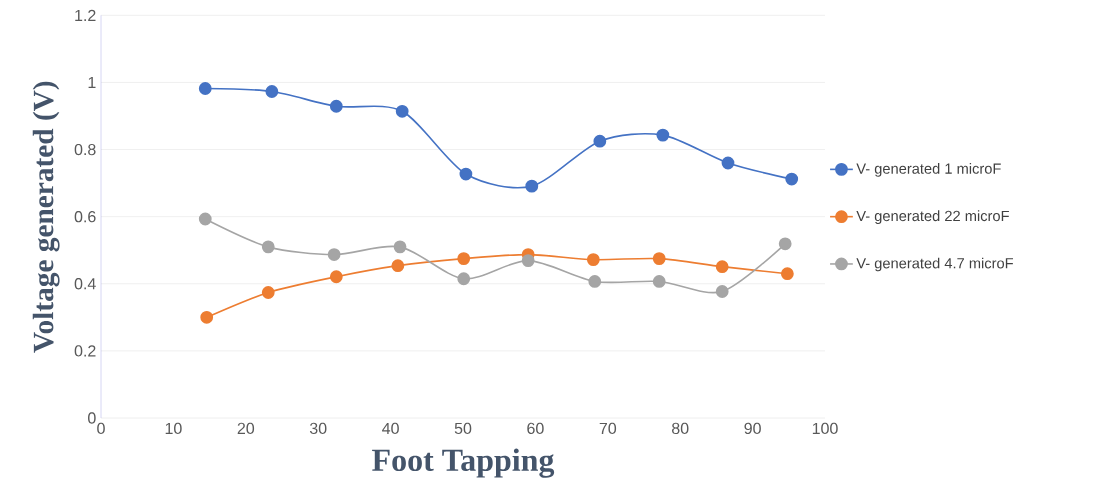  I want to click on x-tick-label: 20, so click(246, 428).